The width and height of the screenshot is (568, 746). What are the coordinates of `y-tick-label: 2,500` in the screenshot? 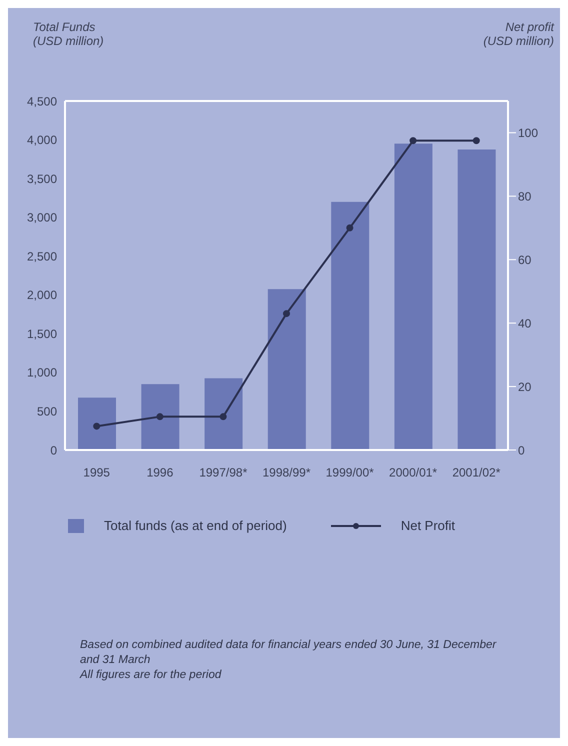 It's located at (42, 256).